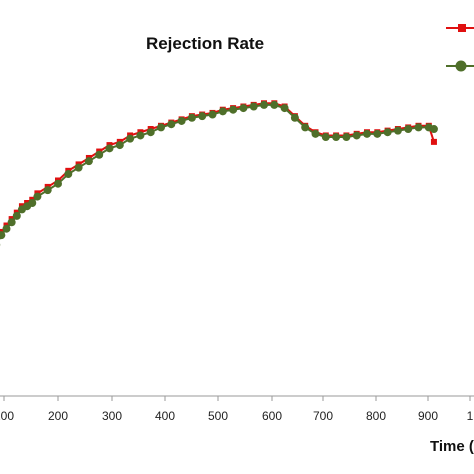 The image size is (474, 474). What do you see at coordinates (218, 416) in the screenshot?
I see `x-tick-label: 500` at bounding box center [218, 416].